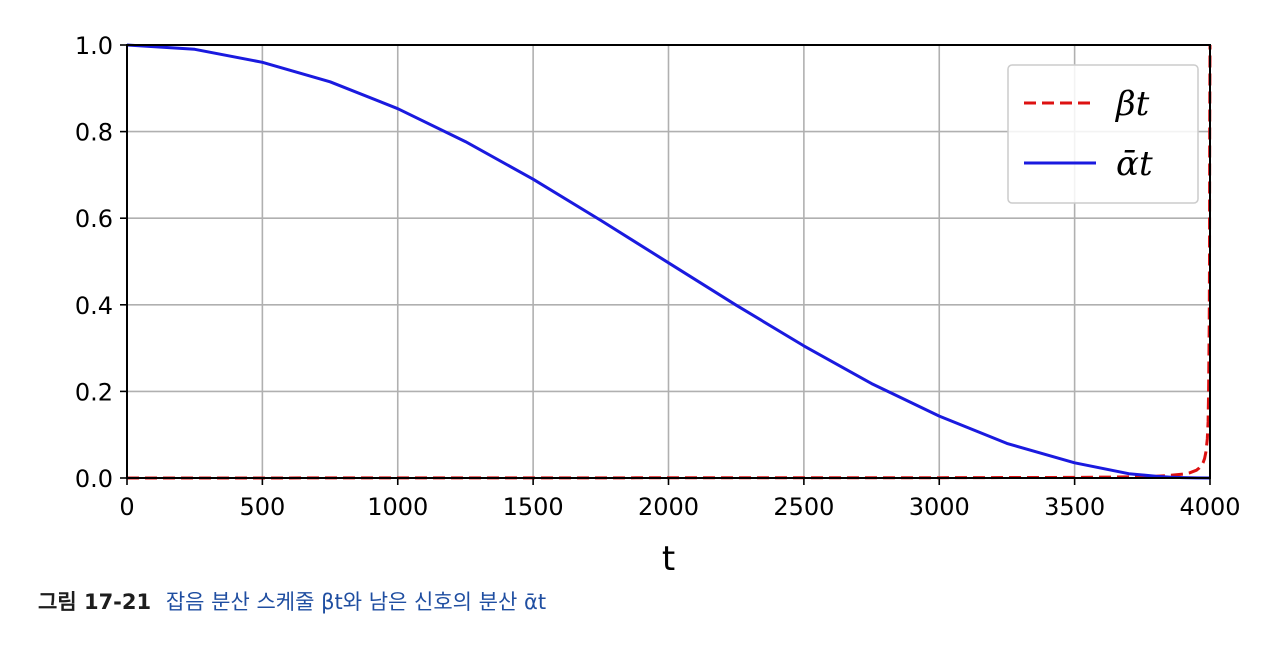  Describe the element at coordinates (668, 507) in the screenshot. I see `x-tick-label: 2000` at that location.